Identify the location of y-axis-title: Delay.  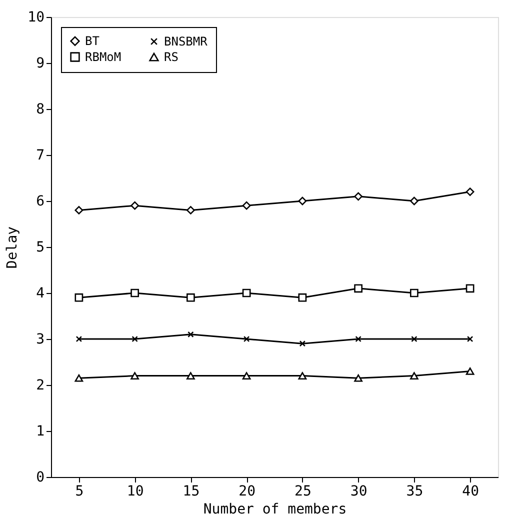
(12, 247).